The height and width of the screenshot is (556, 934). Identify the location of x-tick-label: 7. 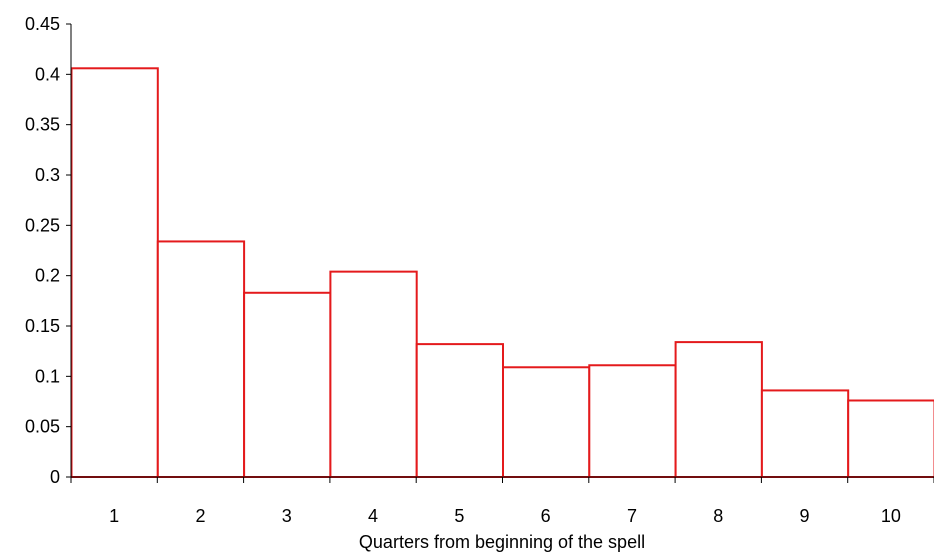
(632, 516).